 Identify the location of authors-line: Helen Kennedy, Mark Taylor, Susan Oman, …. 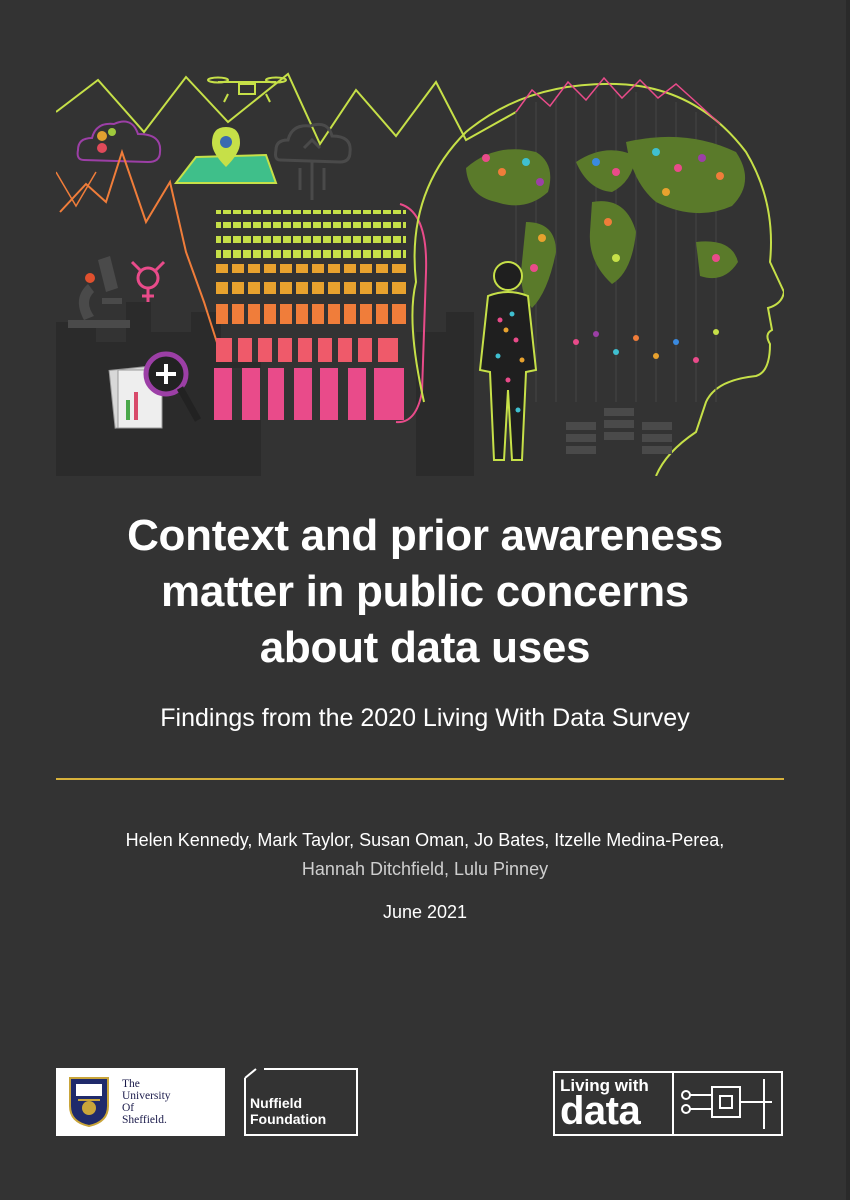
(425, 840).